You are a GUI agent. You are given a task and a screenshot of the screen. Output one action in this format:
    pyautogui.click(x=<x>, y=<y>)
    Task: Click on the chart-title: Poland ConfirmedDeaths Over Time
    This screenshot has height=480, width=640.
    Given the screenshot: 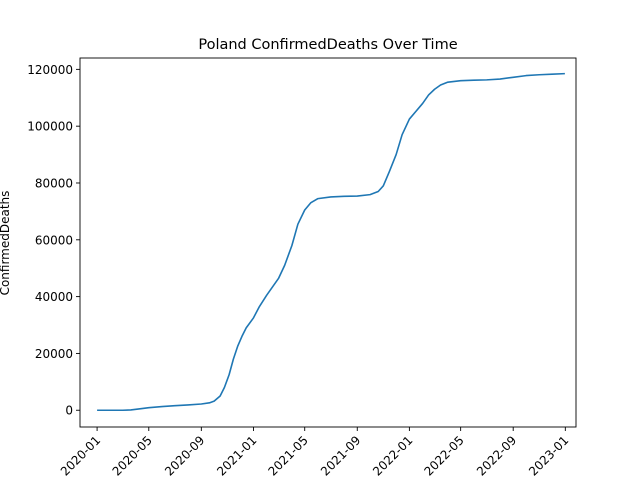 What is the action you would take?
    pyautogui.click(x=327, y=45)
    